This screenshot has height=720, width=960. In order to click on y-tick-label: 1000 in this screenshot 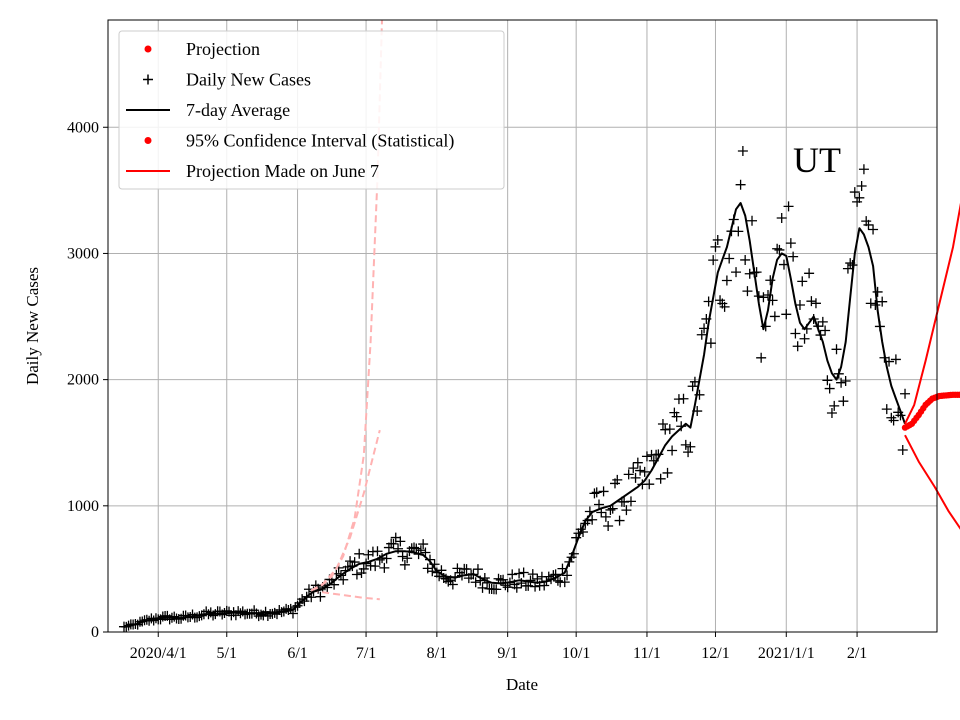, I will do `click(83, 506)`.